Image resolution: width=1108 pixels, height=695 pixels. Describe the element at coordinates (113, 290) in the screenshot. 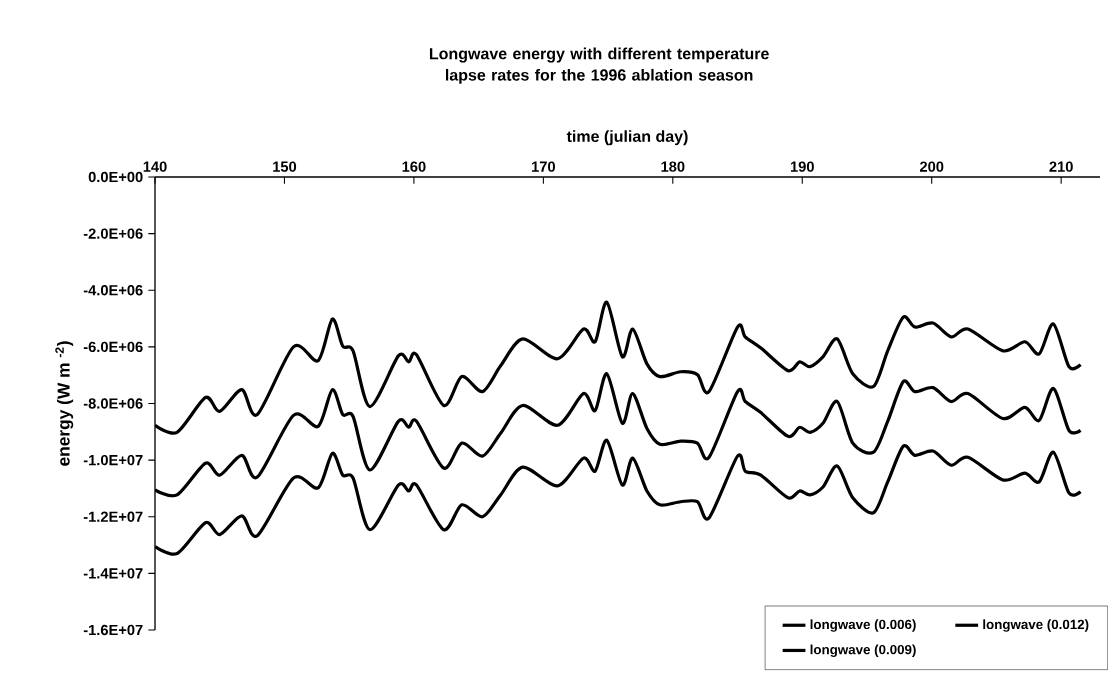

I see `y-tick-label: -4.0E+06` at that location.